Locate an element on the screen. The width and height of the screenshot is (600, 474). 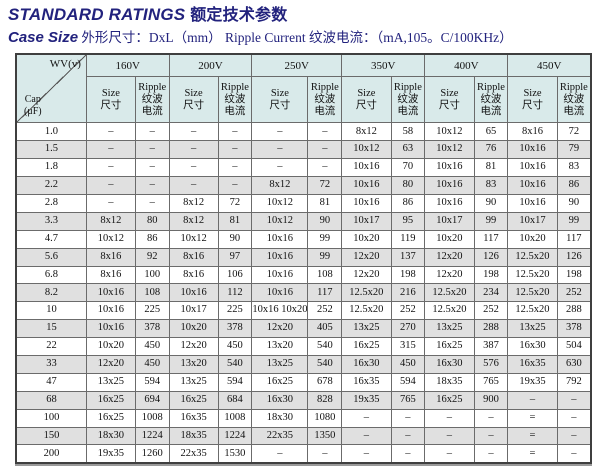
ripple-cell: 225 is located at coordinates (235, 311).